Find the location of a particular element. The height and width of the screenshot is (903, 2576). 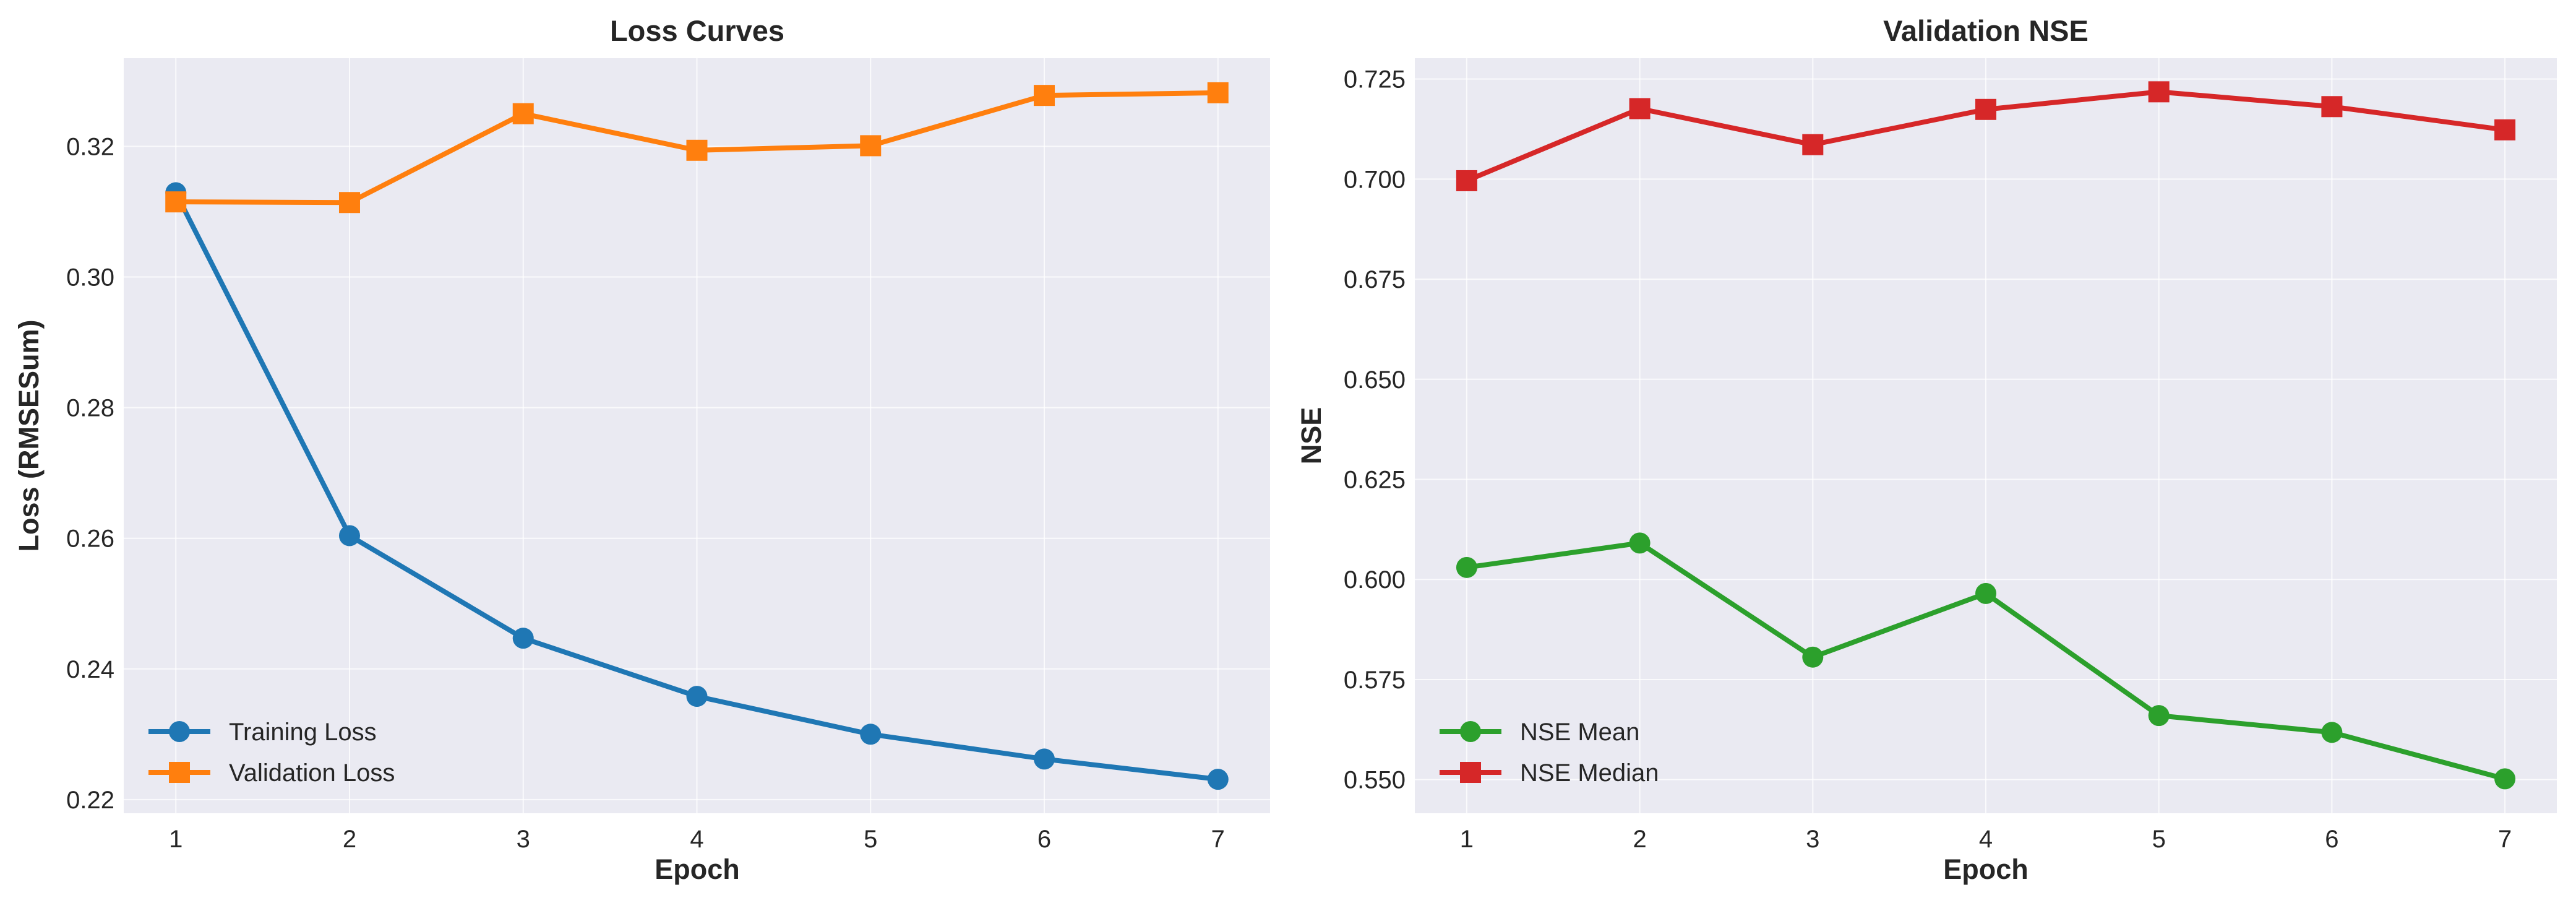

chart-title: Validation NSE is located at coordinates (1986, 30).